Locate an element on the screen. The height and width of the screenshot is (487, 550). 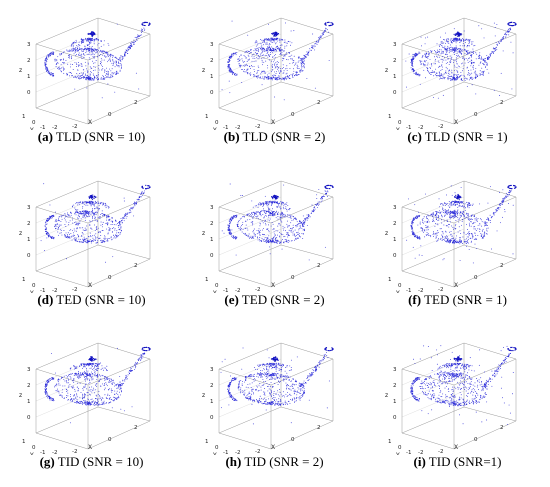
subfigure-letter: (h) is located at coordinates (233, 461).